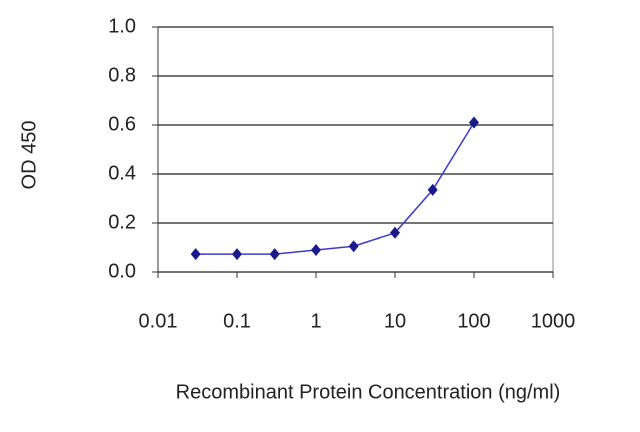 The height and width of the screenshot is (432, 640). Describe the element at coordinates (122, 26) in the screenshot. I see `y-tick-label: 1.0` at that location.